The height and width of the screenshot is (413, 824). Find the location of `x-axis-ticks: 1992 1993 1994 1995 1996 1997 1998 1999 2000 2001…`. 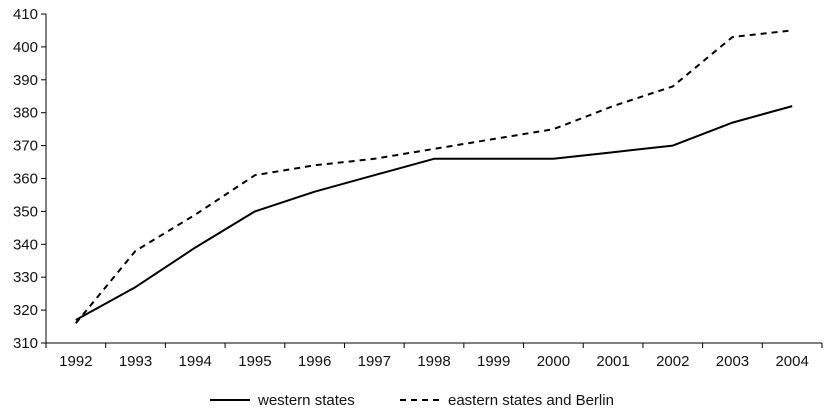

x-axis-ticks: 1992 1993 1994 1995 1996 1997 1998 1999 2000 2001… is located at coordinates (434, 356).